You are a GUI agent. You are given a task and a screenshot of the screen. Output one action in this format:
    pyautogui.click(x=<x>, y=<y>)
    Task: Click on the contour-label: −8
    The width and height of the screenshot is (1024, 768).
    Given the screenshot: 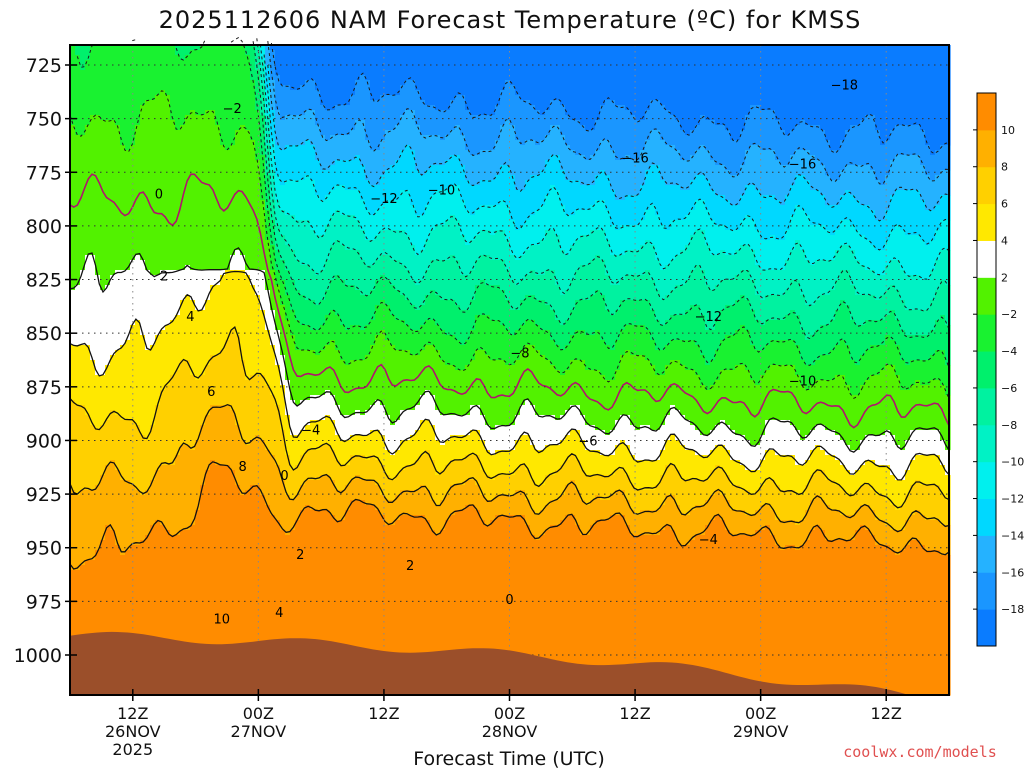 What is the action you would take?
    pyautogui.click(x=519, y=353)
    